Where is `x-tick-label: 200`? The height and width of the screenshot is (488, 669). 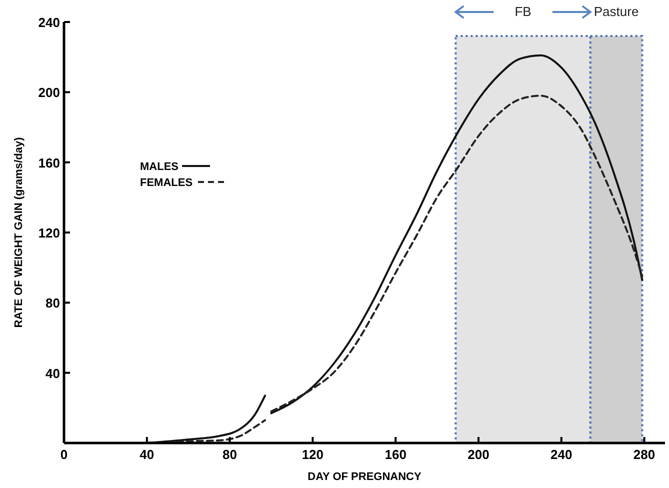
x-tick-label: 200 is located at coordinates (479, 454).